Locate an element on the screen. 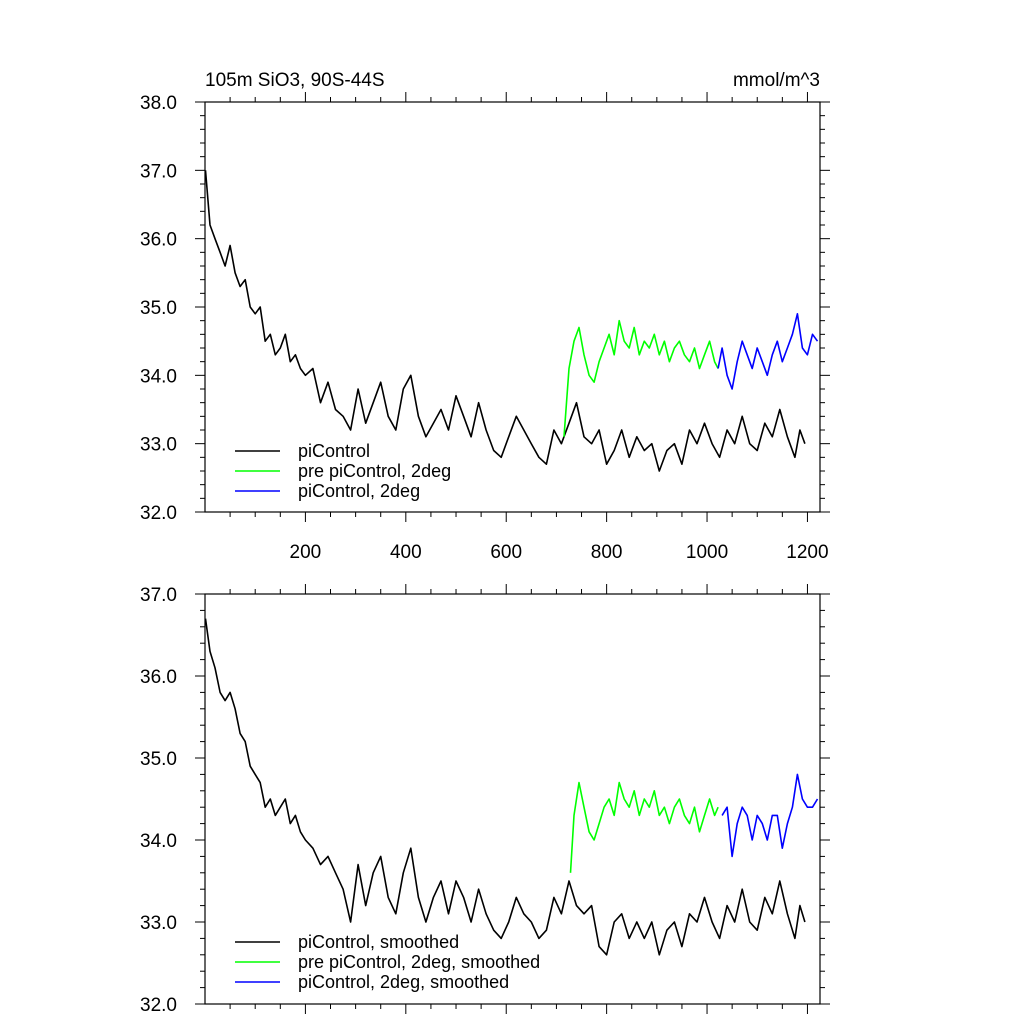  bottom-y-tick-label: 32.0 is located at coordinates (158, 1005).